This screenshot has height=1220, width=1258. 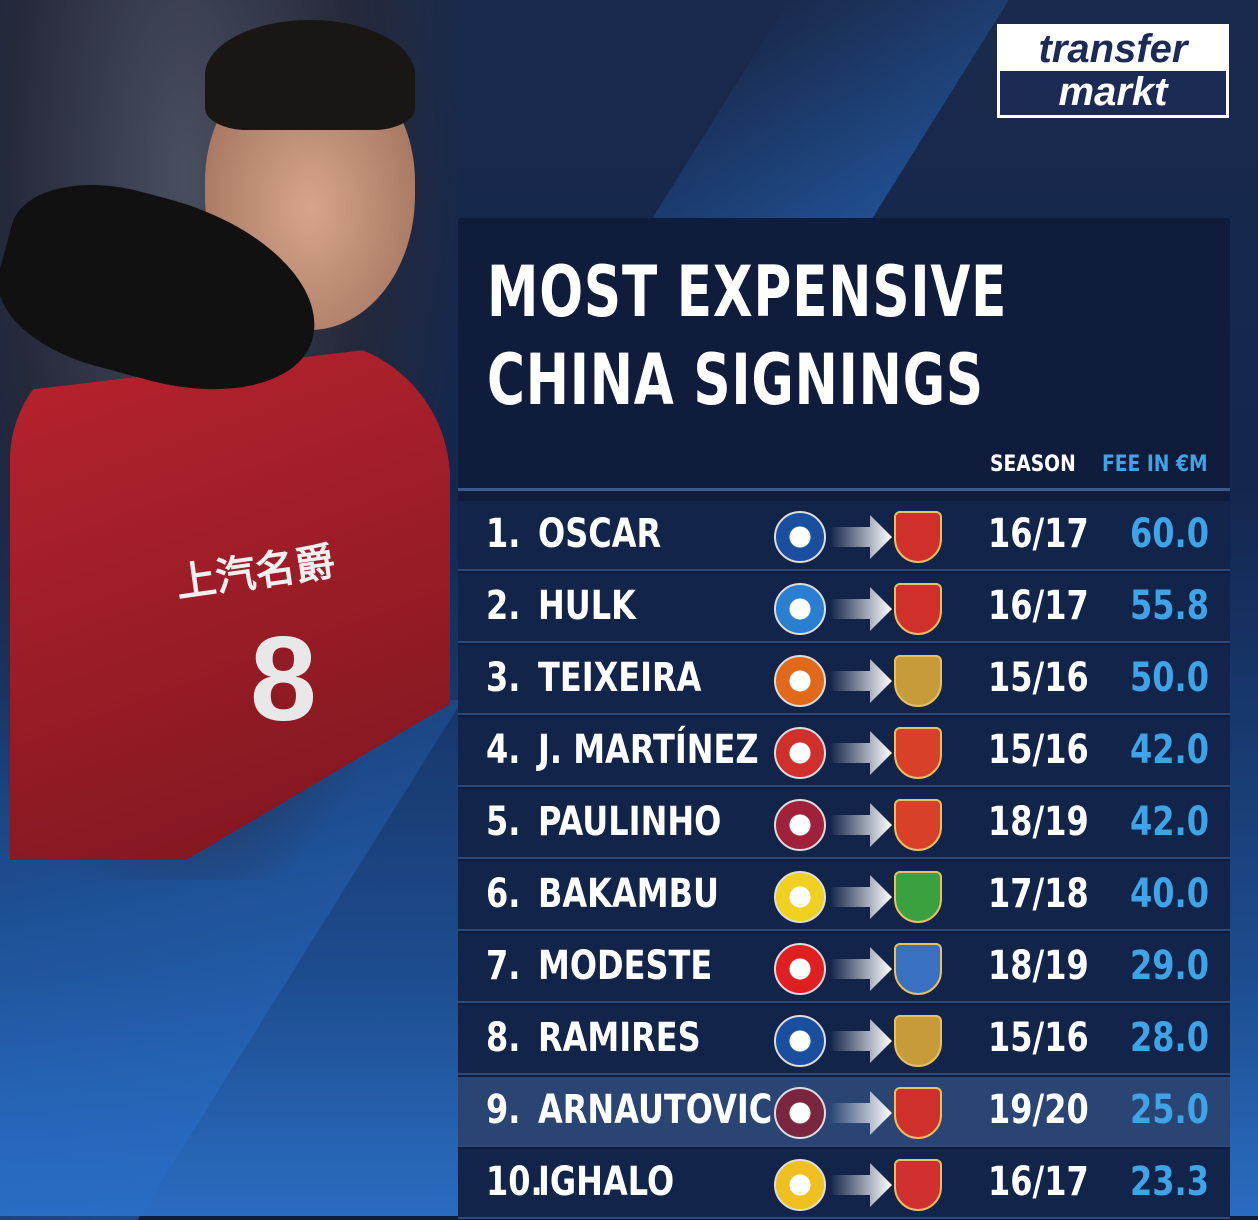 I want to click on rank: 5., so click(x=503, y=822).